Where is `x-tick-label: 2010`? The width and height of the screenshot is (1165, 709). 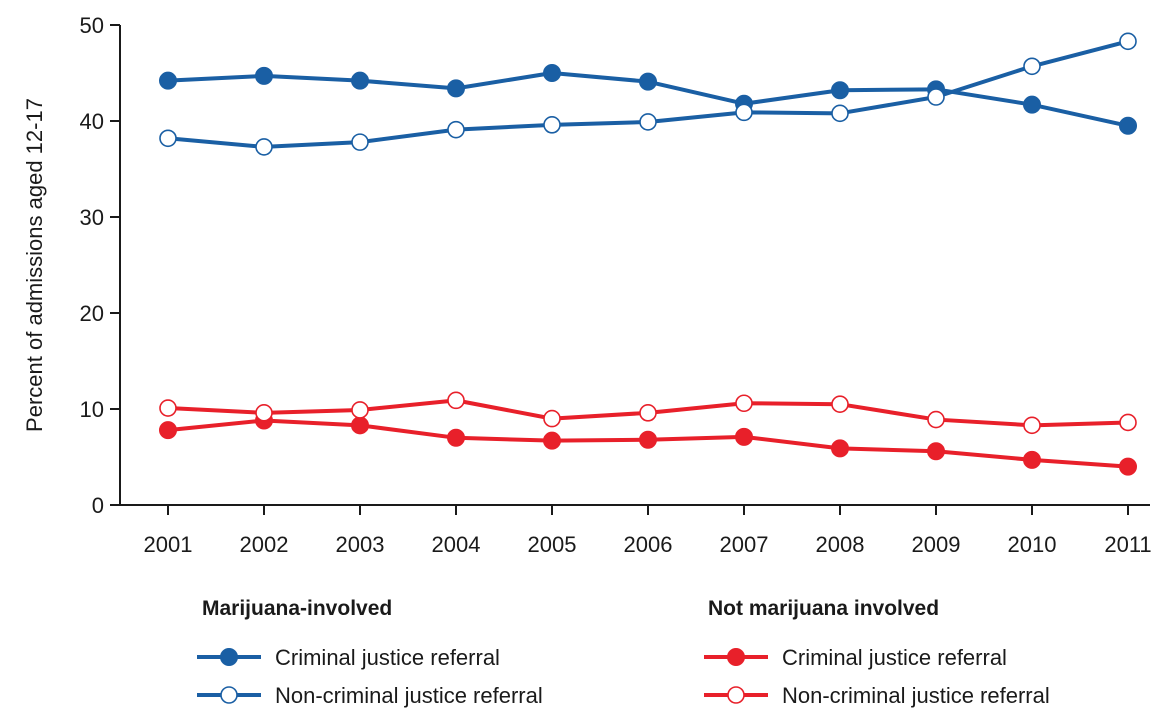 x-tick-label: 2010 is located at coordinates (1032, 544).